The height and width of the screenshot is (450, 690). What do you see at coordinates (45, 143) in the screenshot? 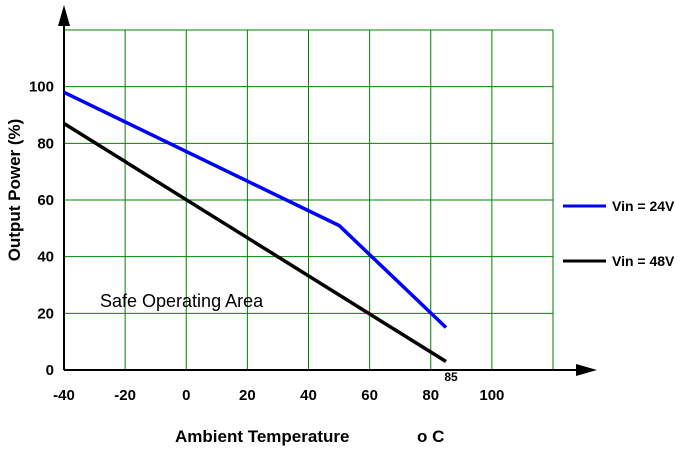
I see `y-tick-label: 80` at bounding box center [45, 143].